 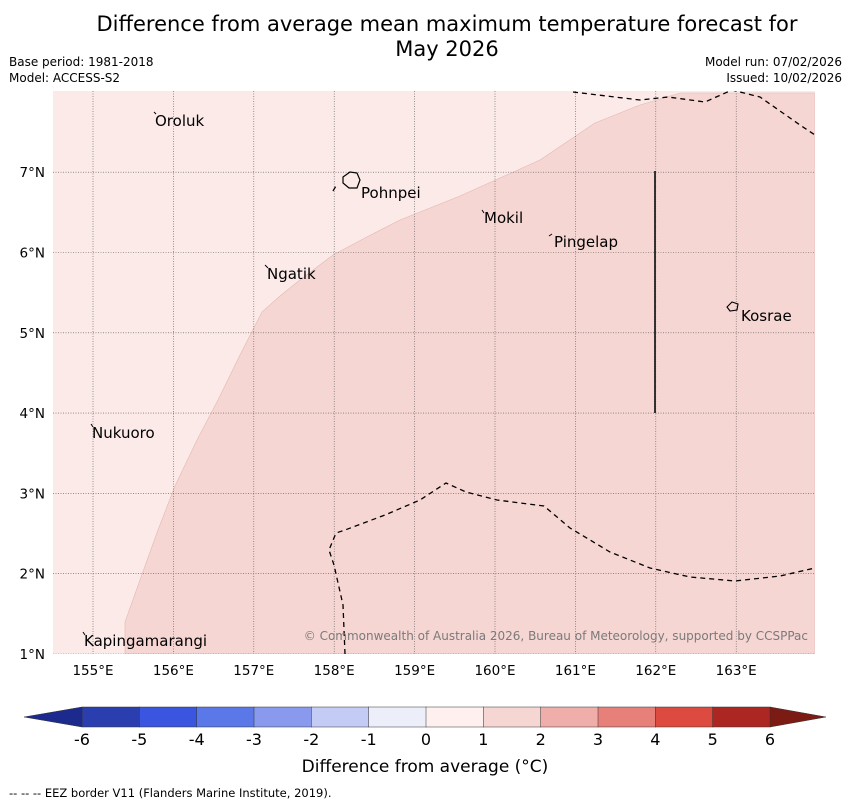 I want to click on colorbar-tick: 4, so click(x=655, y=739).